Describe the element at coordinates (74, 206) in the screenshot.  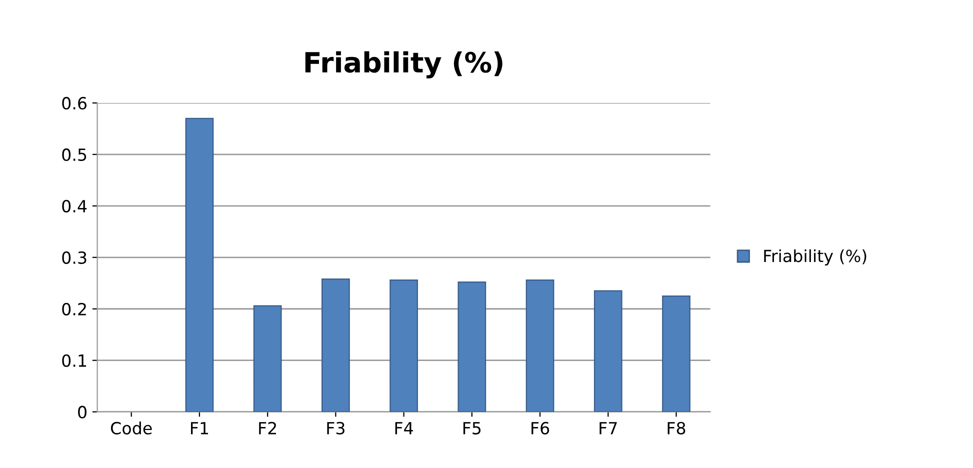
I see `y-tick-label: 0.4` at that location.